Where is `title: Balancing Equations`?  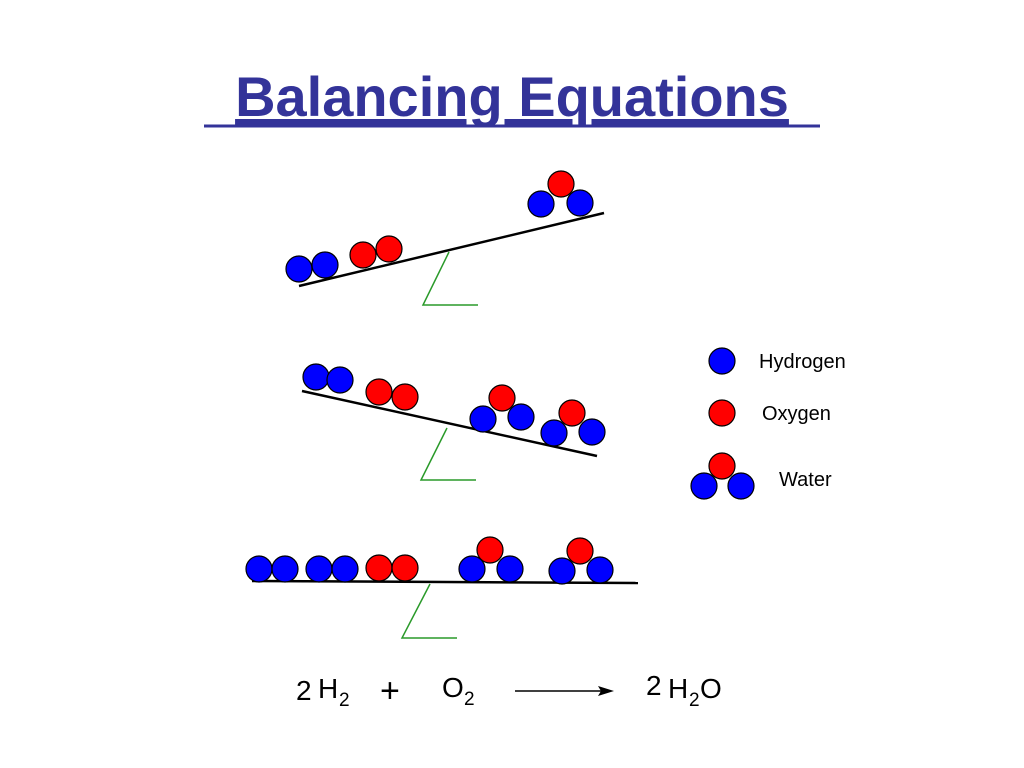 title: Balancing Equations is located at coordinates (512, 96).